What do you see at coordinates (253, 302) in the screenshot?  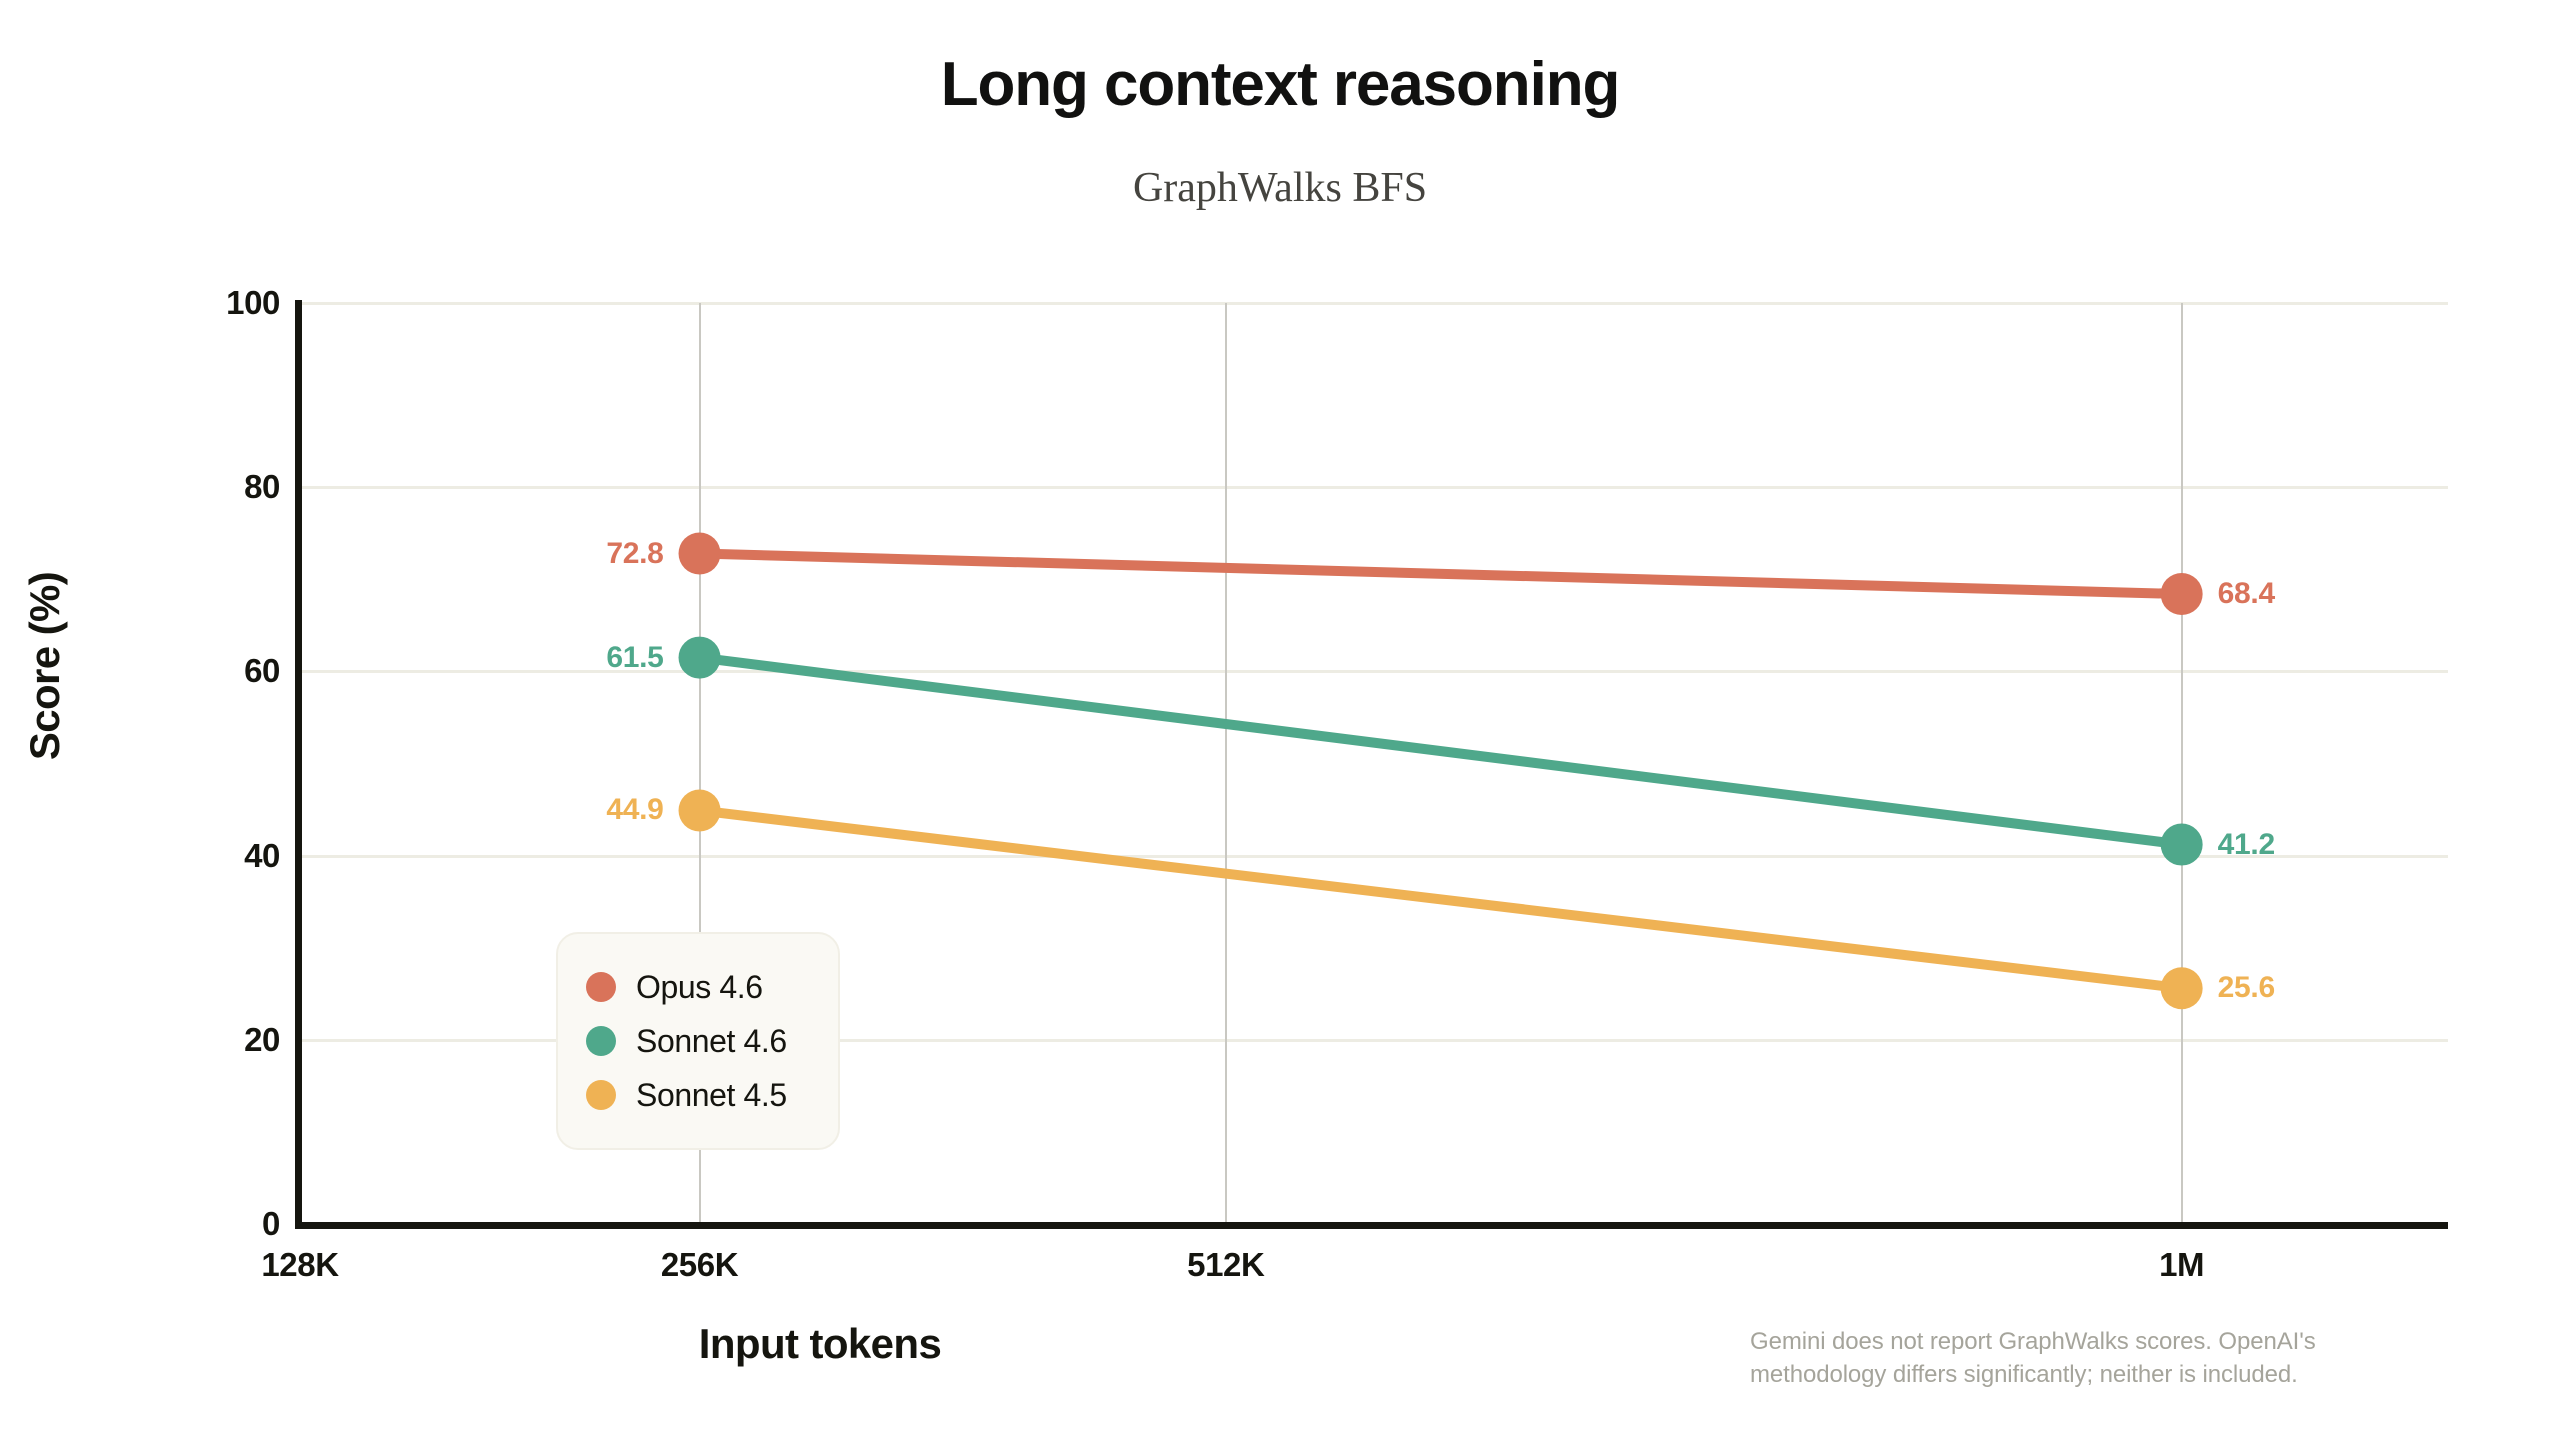 I see `y-tick-label: 100` at bounding box center [253, 302].